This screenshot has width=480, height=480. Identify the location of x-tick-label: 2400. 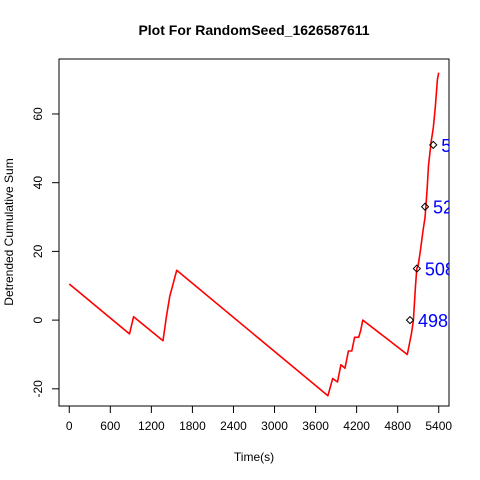
(233, 426).